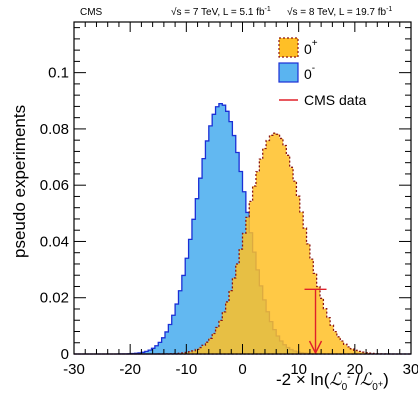  Describe the element at coordinates (91, 12) in the screenshot. I see `experiment-label: CMS` at that location.